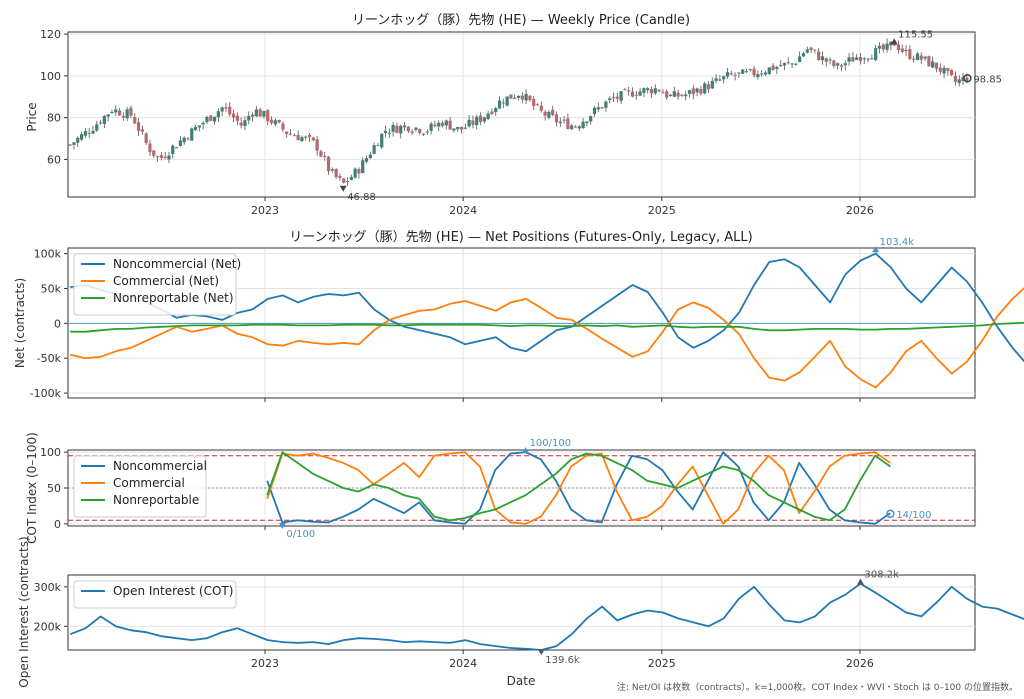 Image resolution: width=1024 pixels, height=699 pixels. What do you see at coordinates (915, 34) in the screenshot?
I see `annotation-label: 115.55` at bounding box center [915, 34].